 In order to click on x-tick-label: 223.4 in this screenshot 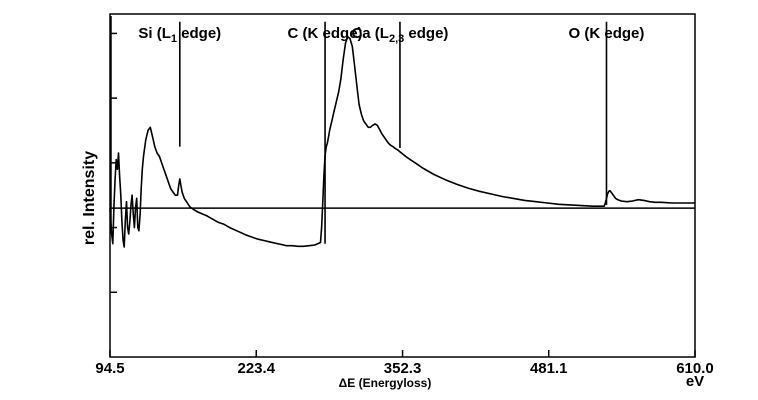, I will do `click(257, 368)`.